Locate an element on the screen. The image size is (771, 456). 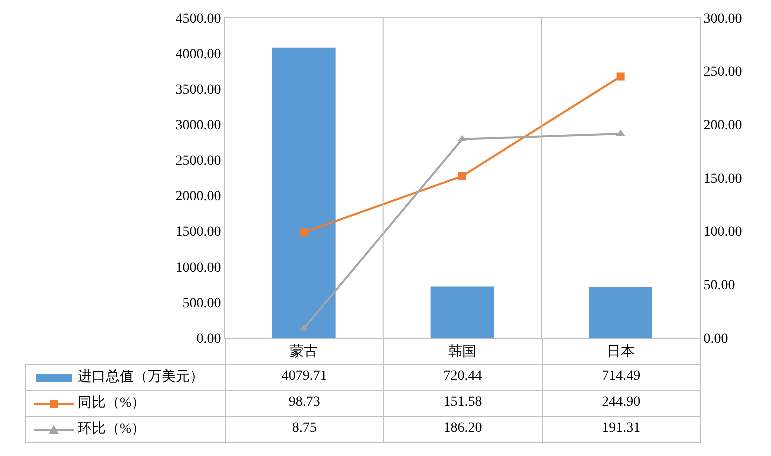
x-tick-label: 韩国 is located at coordinates (462, 352).